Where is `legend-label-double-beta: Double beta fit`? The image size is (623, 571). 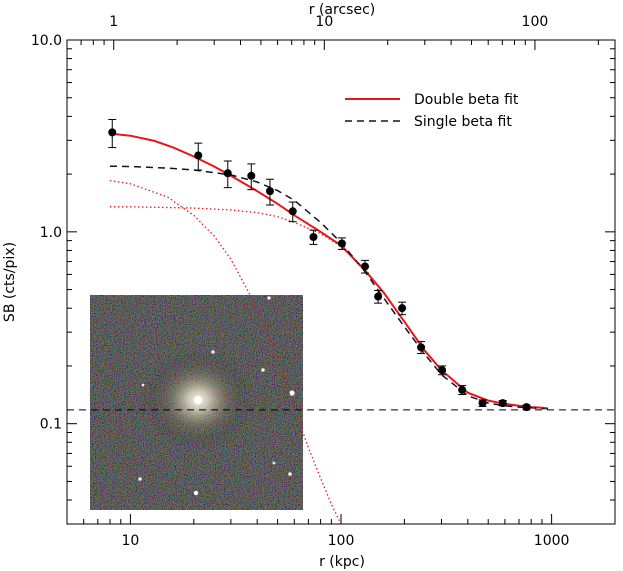
legend-label-double-beta: Double beta fit is located at coordinates (466, 100).